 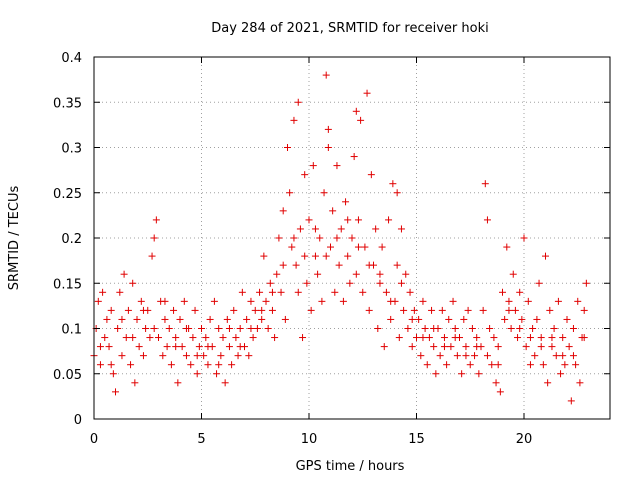 What do you see at coordinates (416, 439) in the screenshot?
I see `x-tick-label: 15` at bounding box center [416, 439].